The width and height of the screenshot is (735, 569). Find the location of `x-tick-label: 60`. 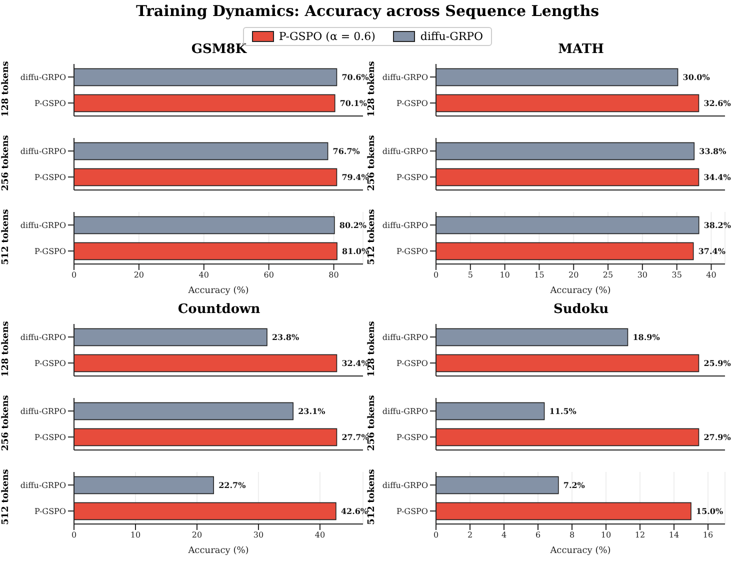

x-tick-label: 60 is located at coordinates (269, 275).